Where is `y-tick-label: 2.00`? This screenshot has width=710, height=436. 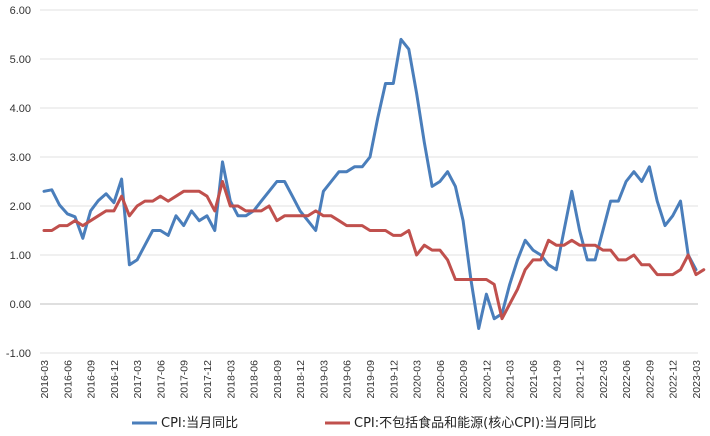
y-tick-label: 2.00 is located at coordinates (20, 207).